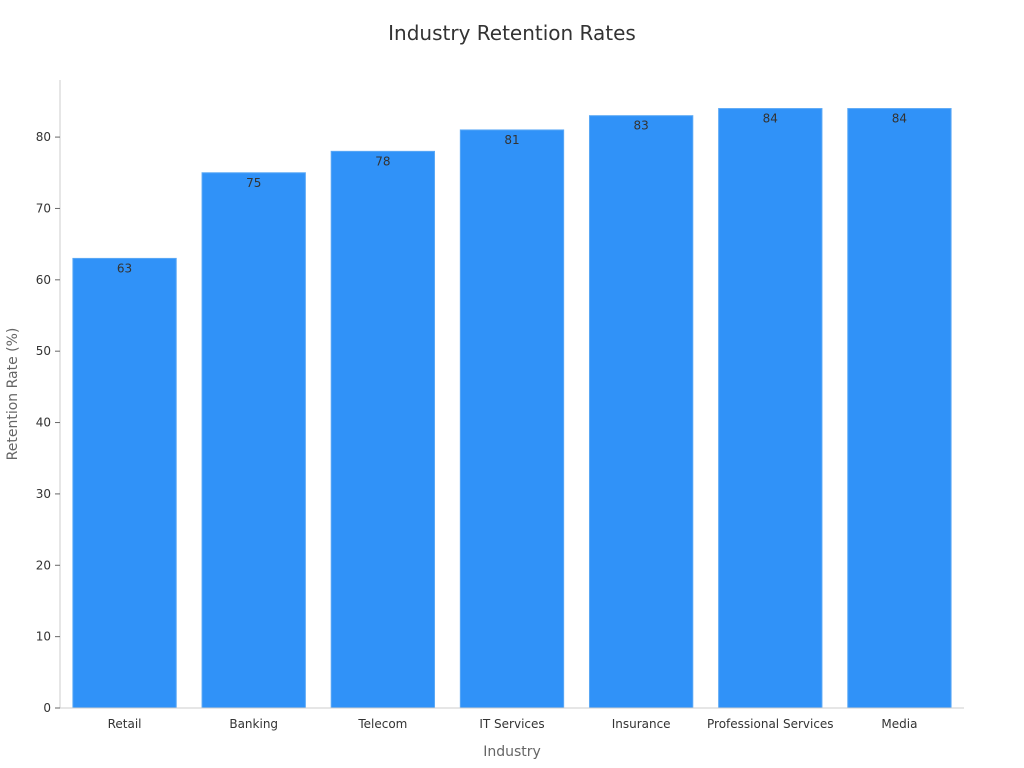 This screenshot has height=768, width=1024. I want to click on bar-media, so click(899, 408).